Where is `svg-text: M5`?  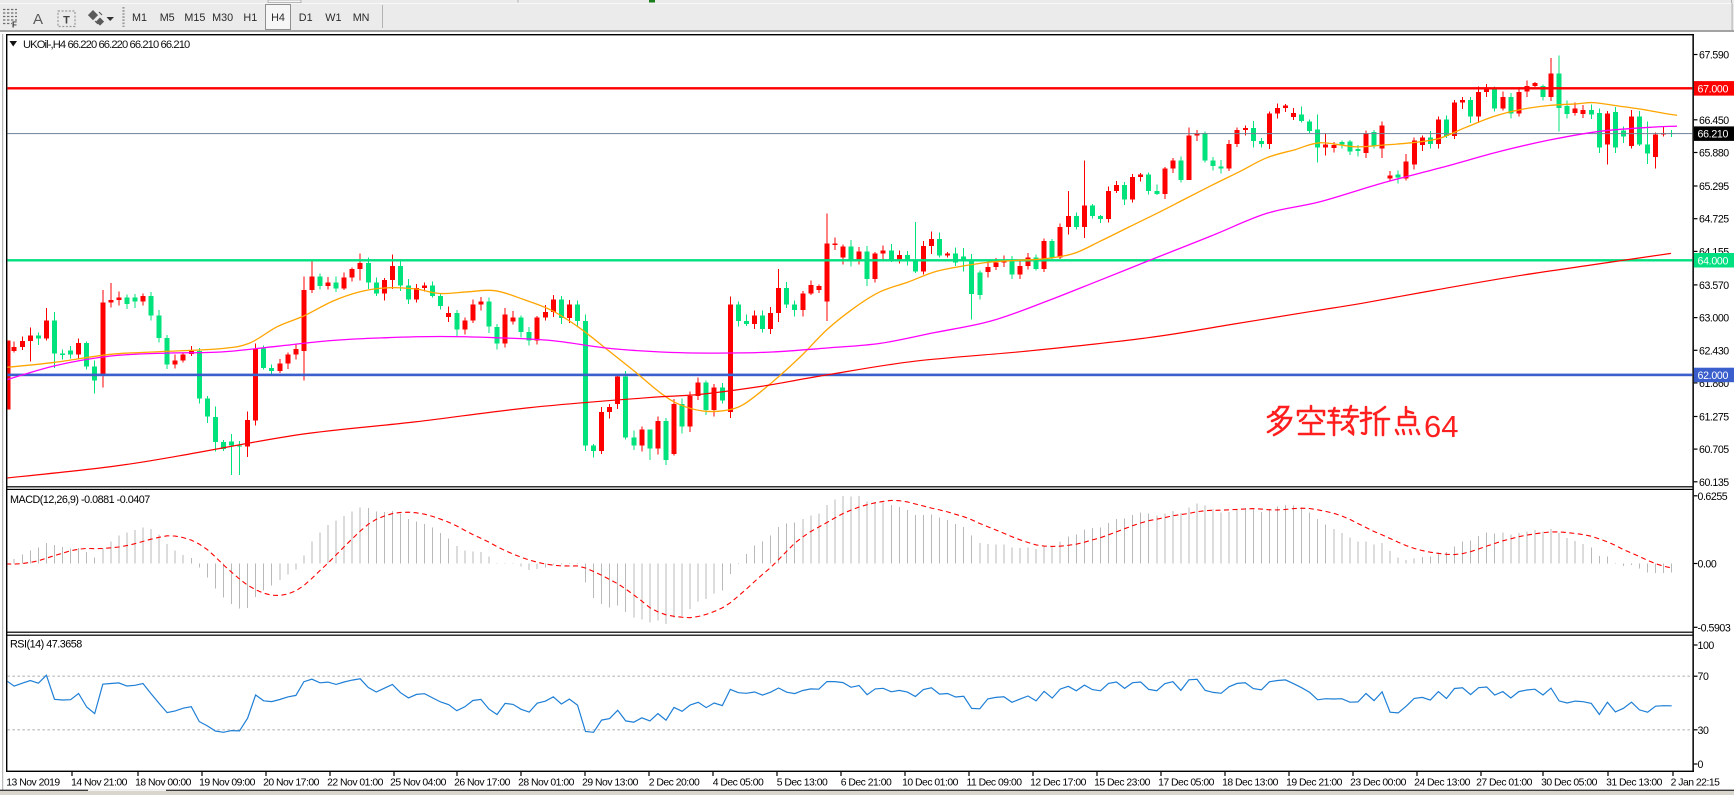
svg-text: M5 is located at coordinates (167, 18).